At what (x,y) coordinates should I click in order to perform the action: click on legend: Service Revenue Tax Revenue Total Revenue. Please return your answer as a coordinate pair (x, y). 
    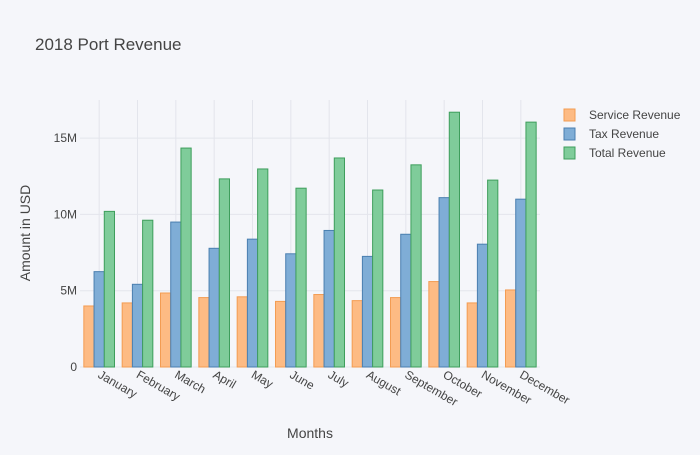
    Looking at the image, I should click on (622, 134).